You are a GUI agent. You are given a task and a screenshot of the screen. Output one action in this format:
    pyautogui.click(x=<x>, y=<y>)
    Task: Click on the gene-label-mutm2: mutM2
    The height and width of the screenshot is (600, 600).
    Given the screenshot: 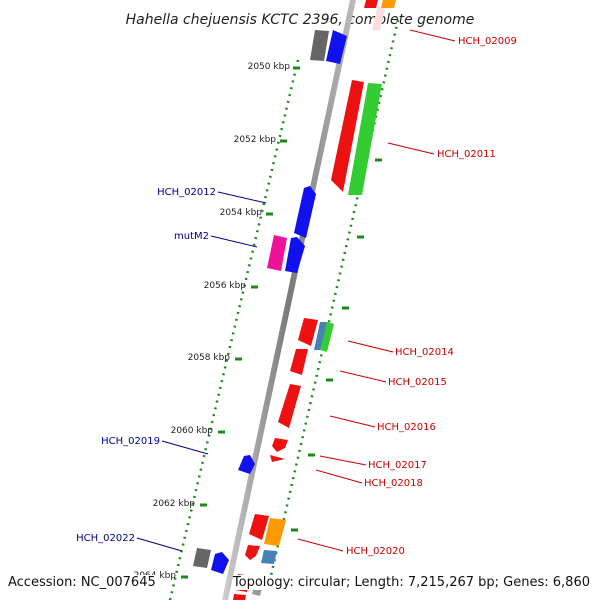 What is the action you would take?
    pyautogui.click(x=191, y=236)
    